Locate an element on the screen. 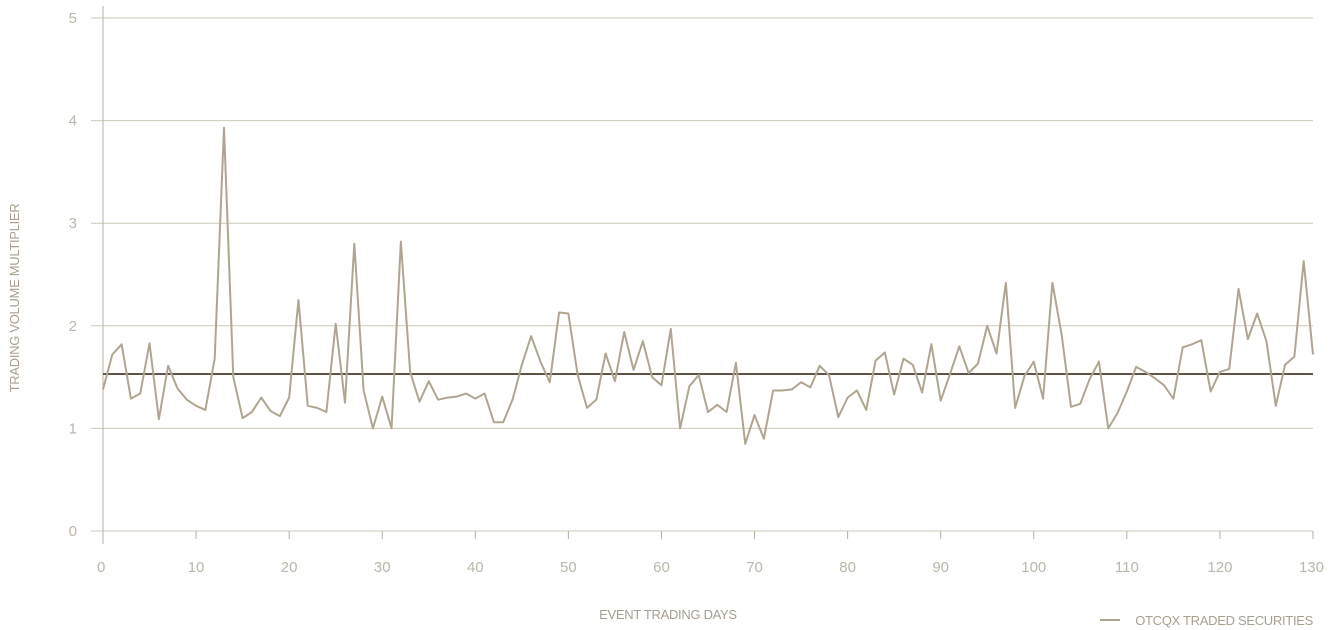  x-tick-label: 120 is located at coordinates (1219, 567).